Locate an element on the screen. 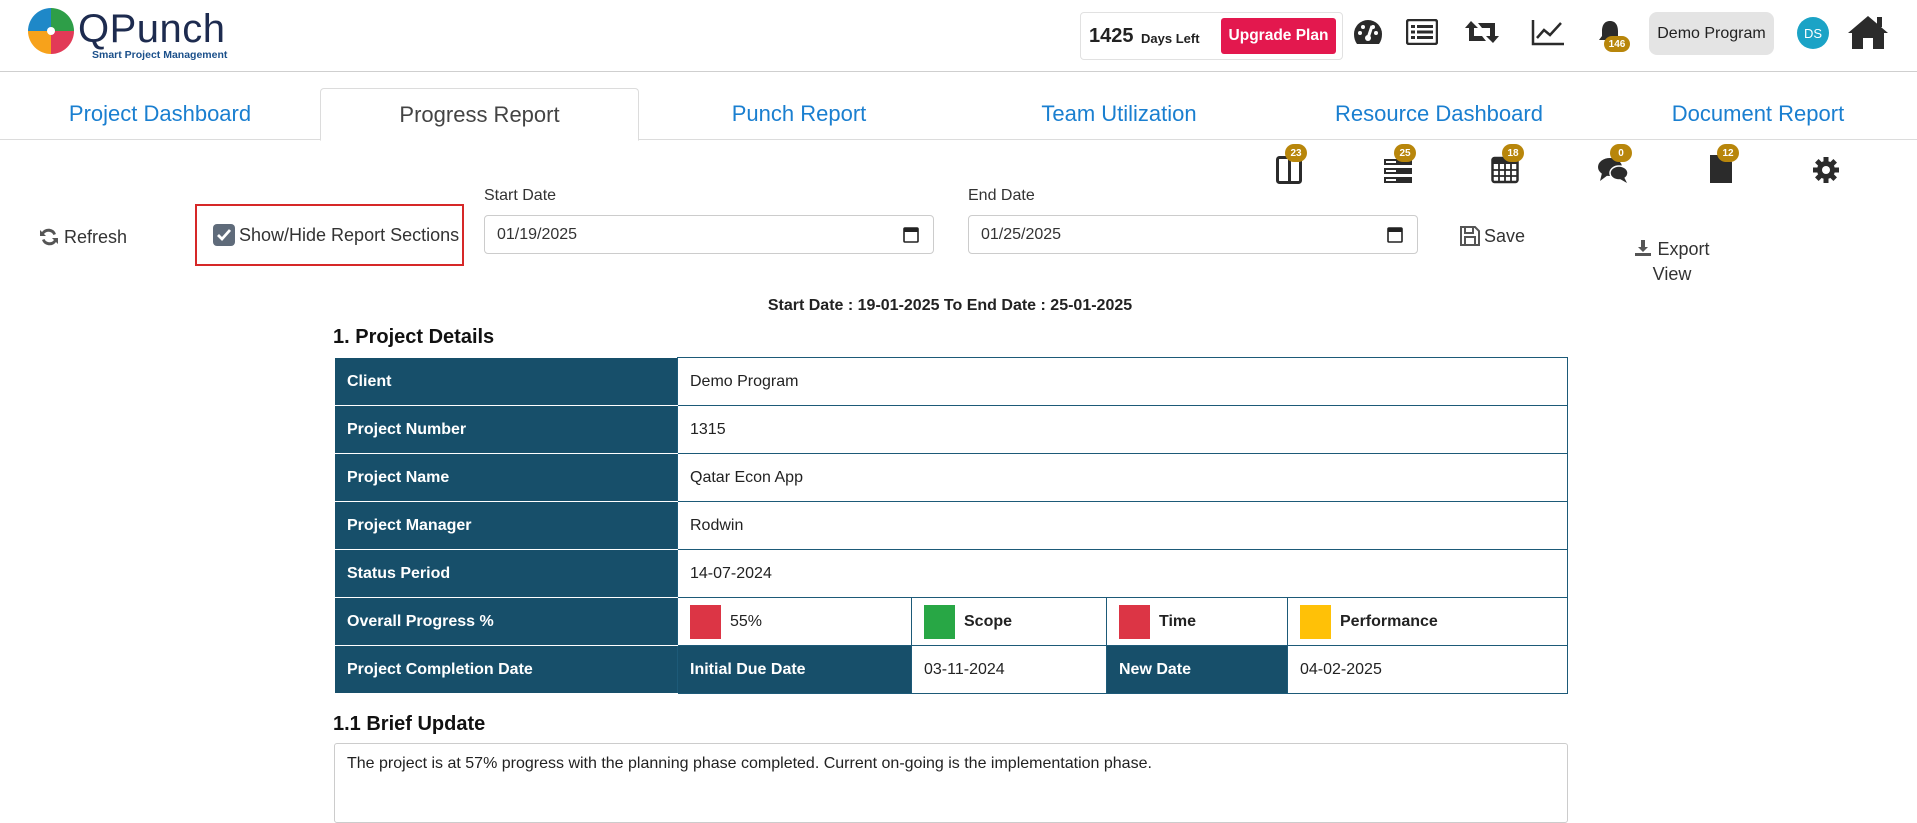 The width and height of the screenshot is (1917, 823). project-name-label: Project Name is located at coordinates (506, 477).